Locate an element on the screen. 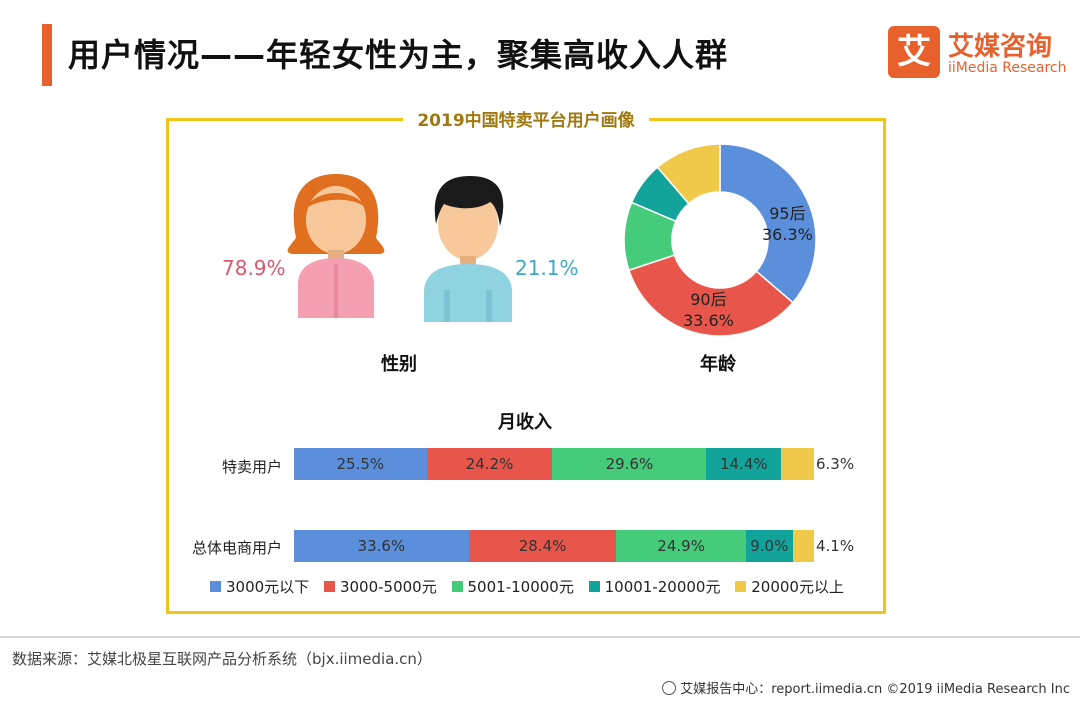 The image size is (1080, 702). bar-data-label: 29.6% is located at coordinates (629, 464).